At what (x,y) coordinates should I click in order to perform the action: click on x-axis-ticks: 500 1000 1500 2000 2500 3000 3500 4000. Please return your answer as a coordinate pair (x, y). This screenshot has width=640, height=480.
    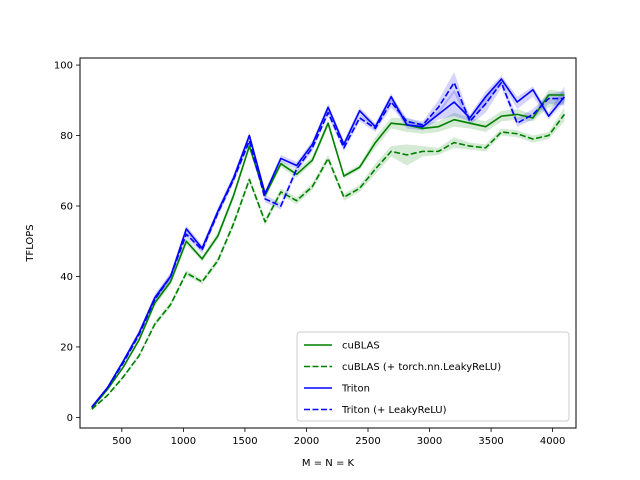
    Looking at the image, I should click on (338, 437).